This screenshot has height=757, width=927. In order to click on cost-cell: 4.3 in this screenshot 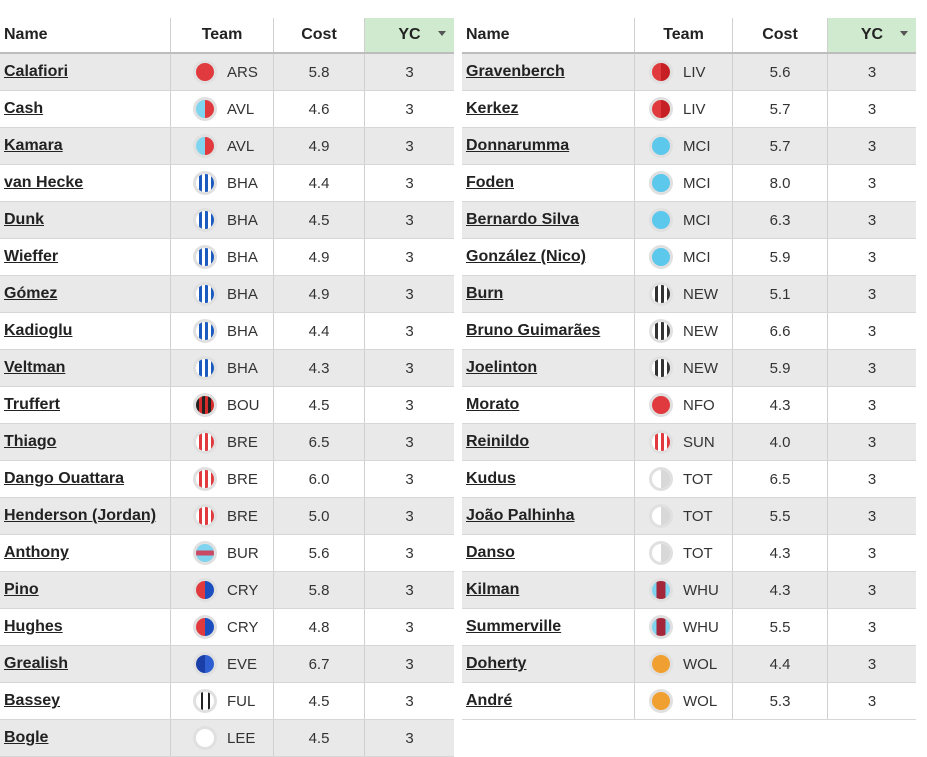, I will do `click(319, 368)`.